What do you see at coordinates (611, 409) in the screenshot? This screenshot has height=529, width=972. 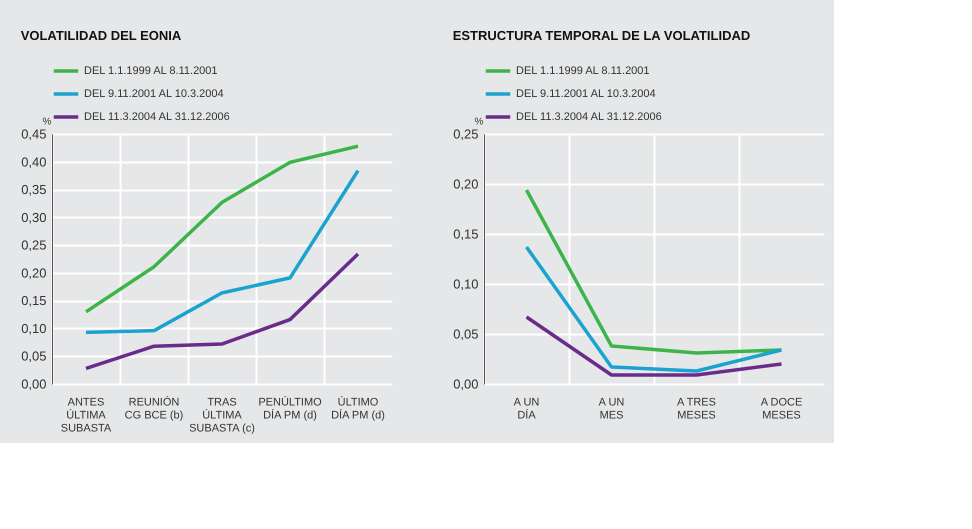 I see `x-tick-label: A UN MES` at bounding box center [611, 409].